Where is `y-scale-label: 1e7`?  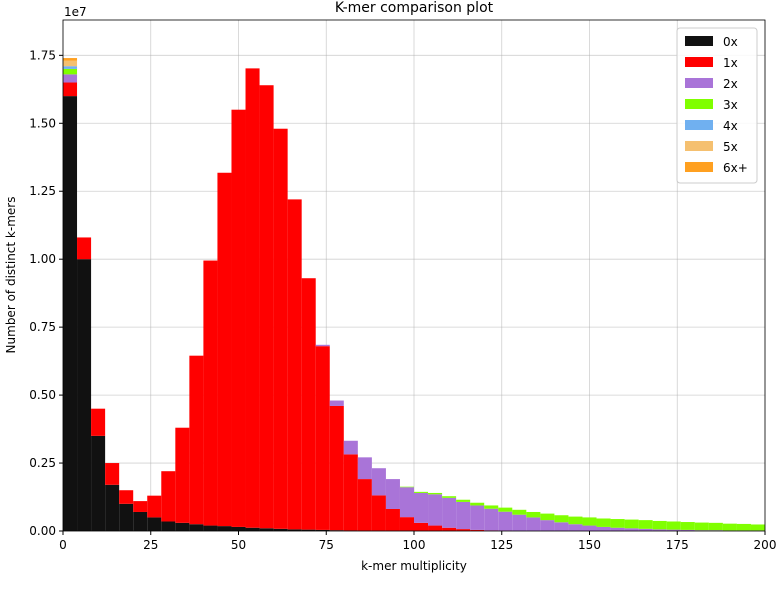 y-scale-label: 1e7 is located at coordinates (75, 12).